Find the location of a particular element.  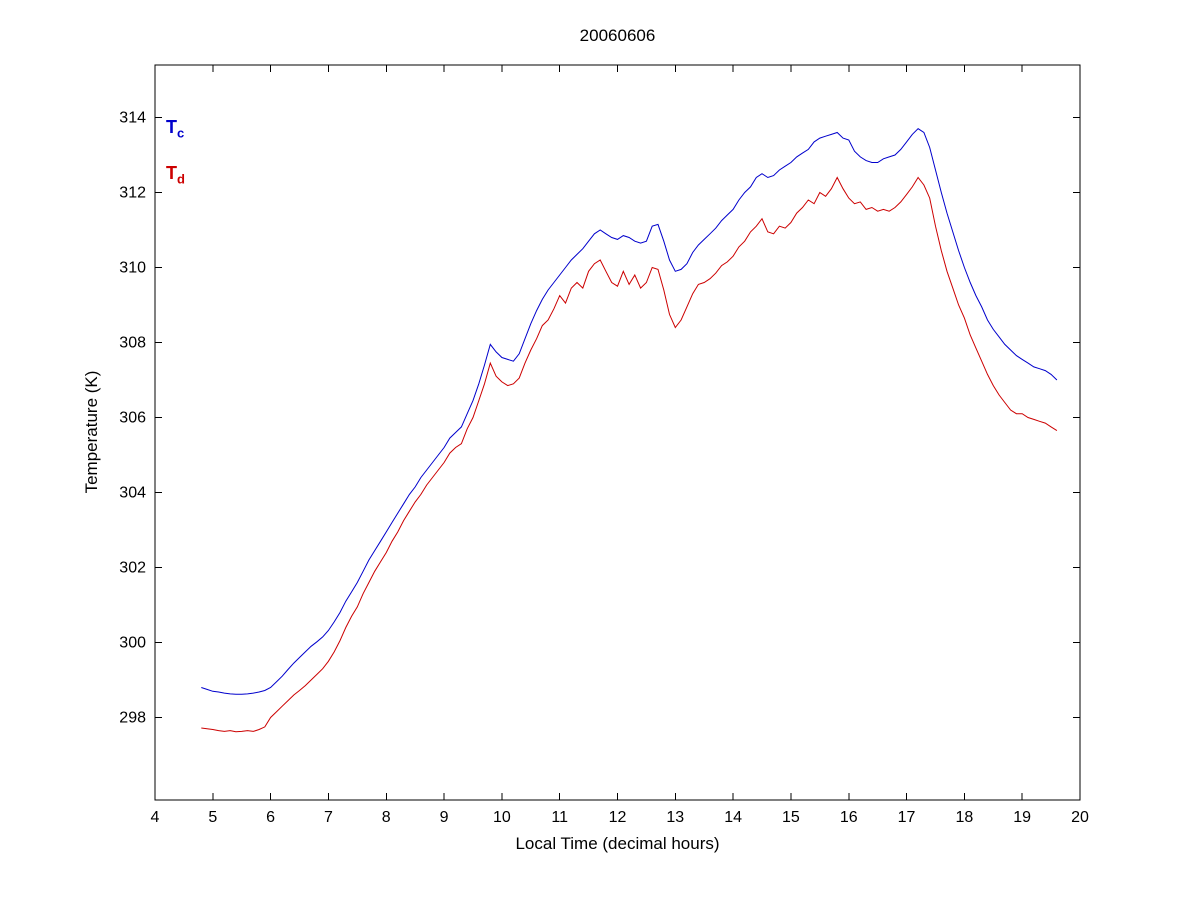

y-tick-label: 298 is located at coordinates (132, 718).